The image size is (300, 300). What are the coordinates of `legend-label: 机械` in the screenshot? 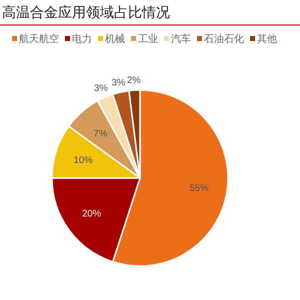 It's located at (115, 39).